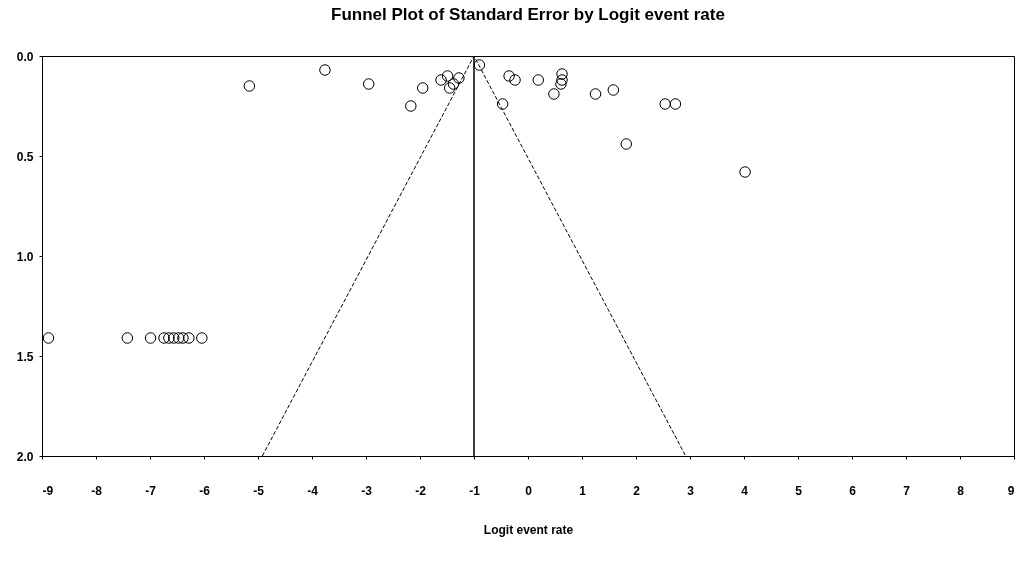 The width and height of the screenshot is (1021, 578). What do you see at coordinates (25, 356) in the screenshot?
I see `y-tick-label: 1.5` at bounding box center [25, 356].